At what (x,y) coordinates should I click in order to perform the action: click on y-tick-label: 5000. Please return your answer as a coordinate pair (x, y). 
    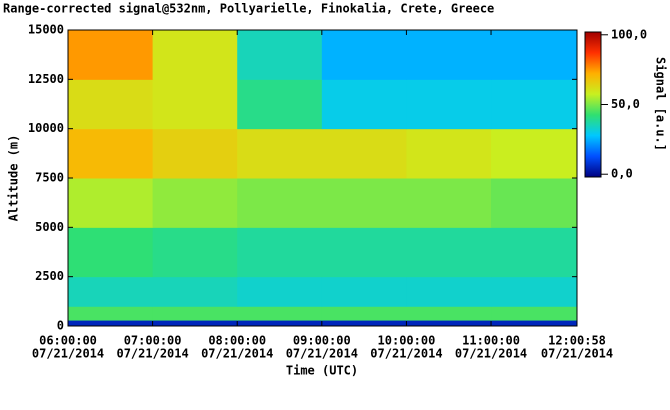
    Looking at the image, I should click on (49, 227).